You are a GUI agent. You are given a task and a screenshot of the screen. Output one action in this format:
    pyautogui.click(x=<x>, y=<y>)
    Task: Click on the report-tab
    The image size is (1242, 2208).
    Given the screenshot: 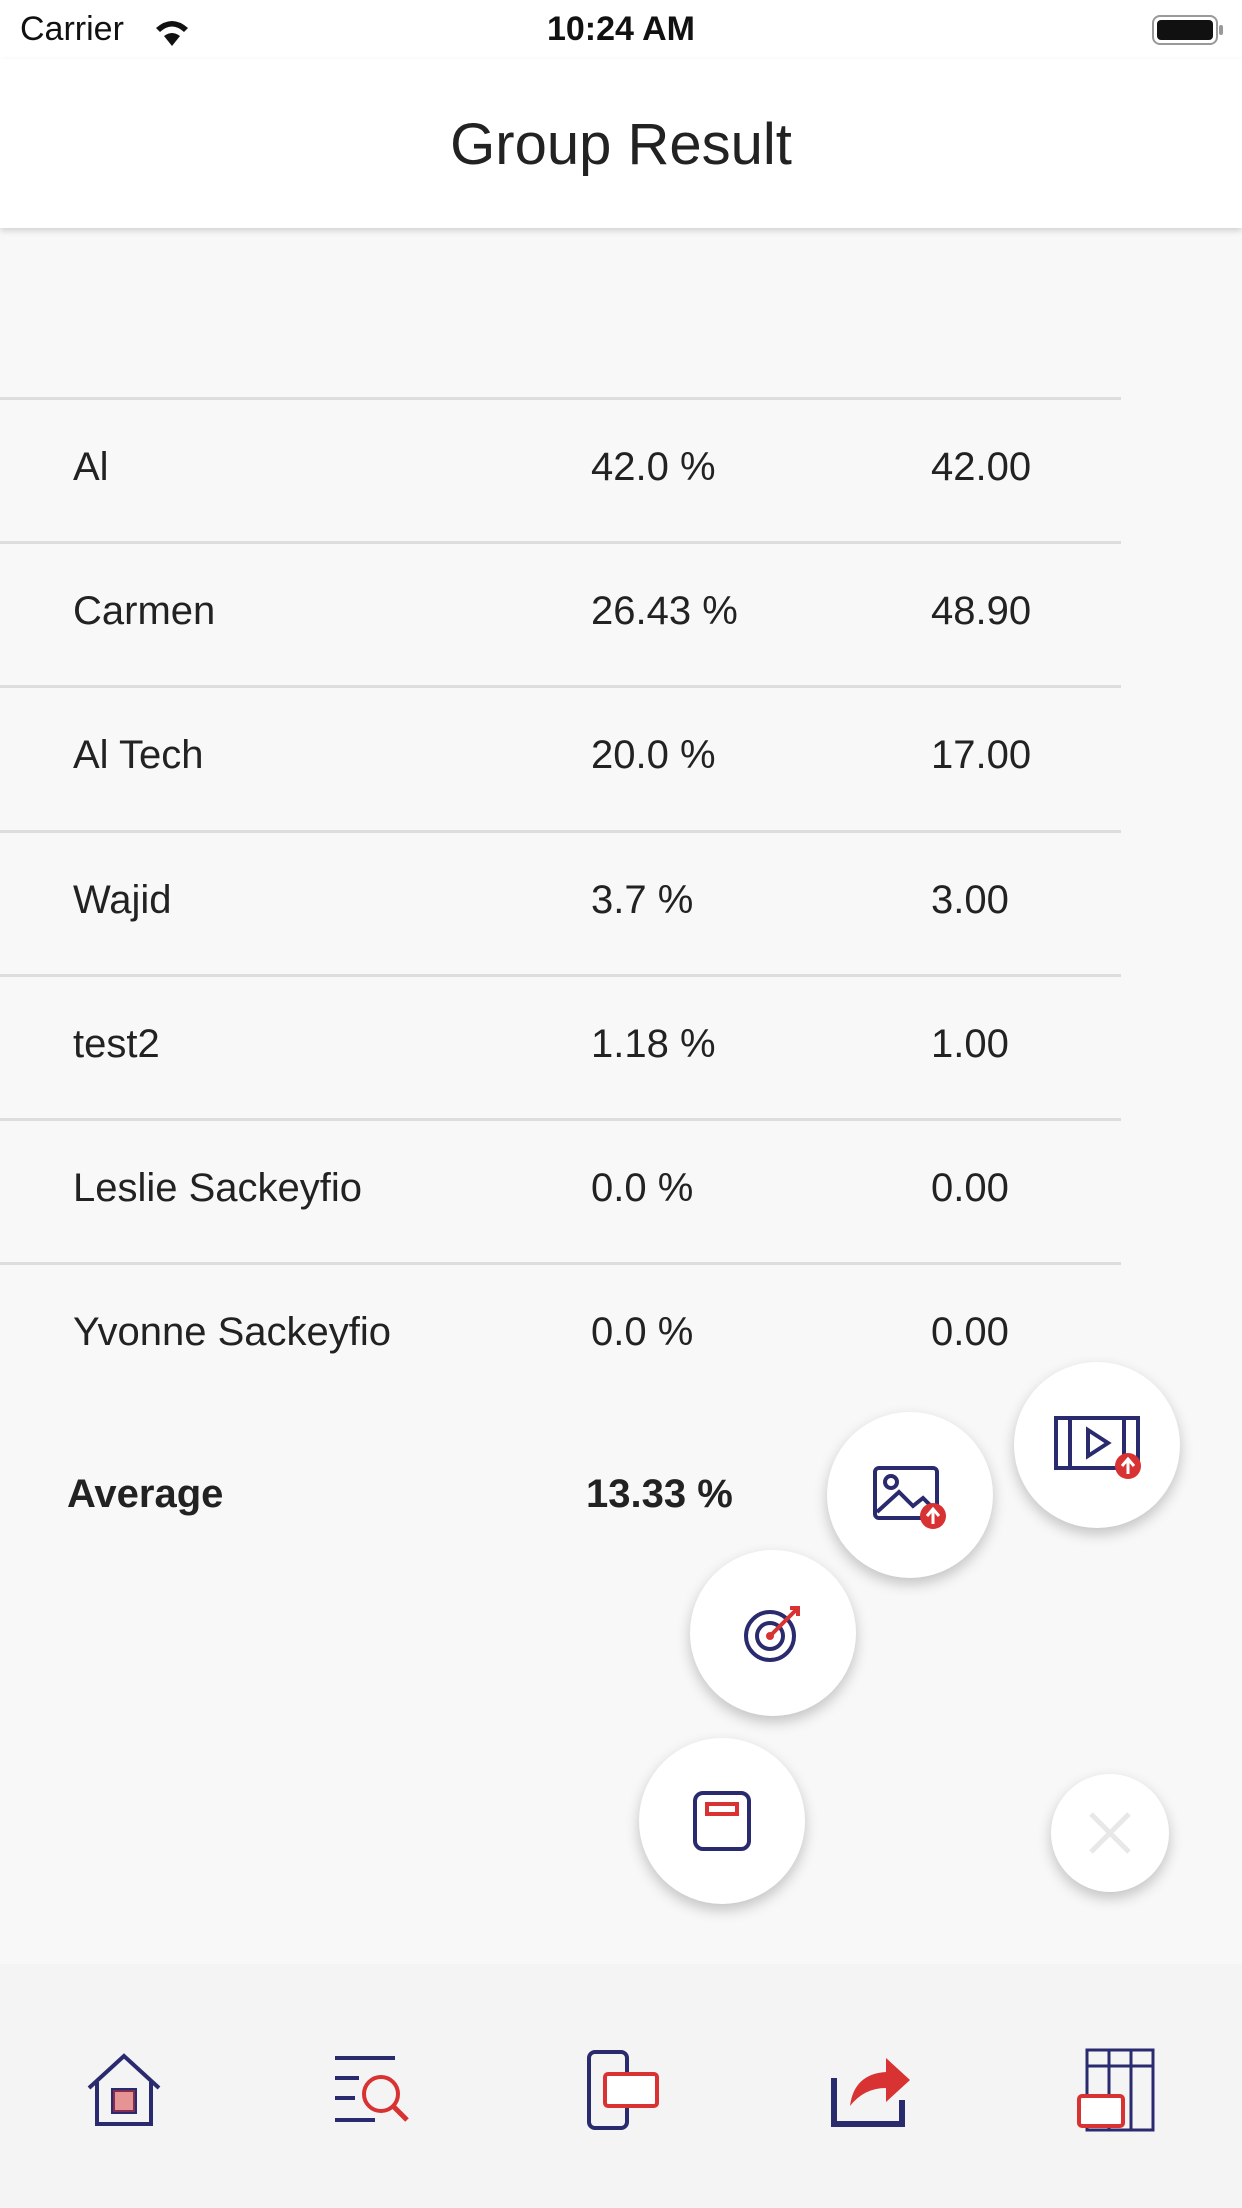 What is the action you would take?
    pyautogui.click(x=1118, y=2089)
    